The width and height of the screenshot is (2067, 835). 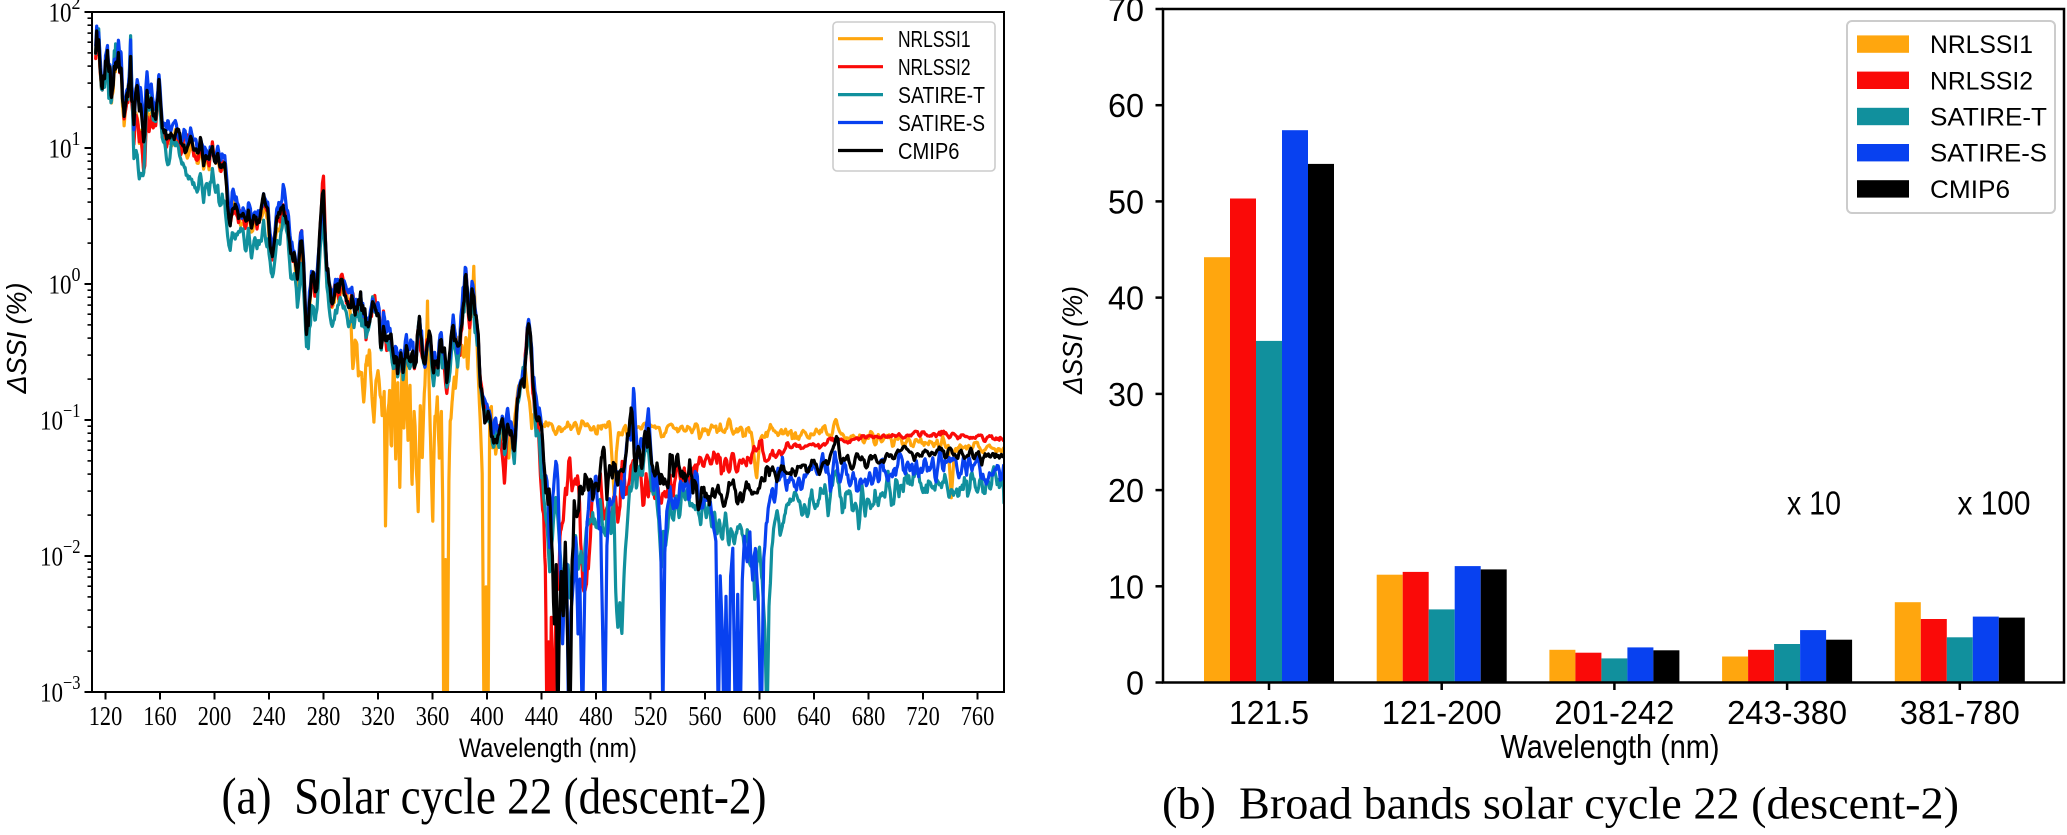 What do you see at coordinates (1614, 712) in the screenshot?
I see `svg-text: 201-242` at bounding box center [1614, 712].